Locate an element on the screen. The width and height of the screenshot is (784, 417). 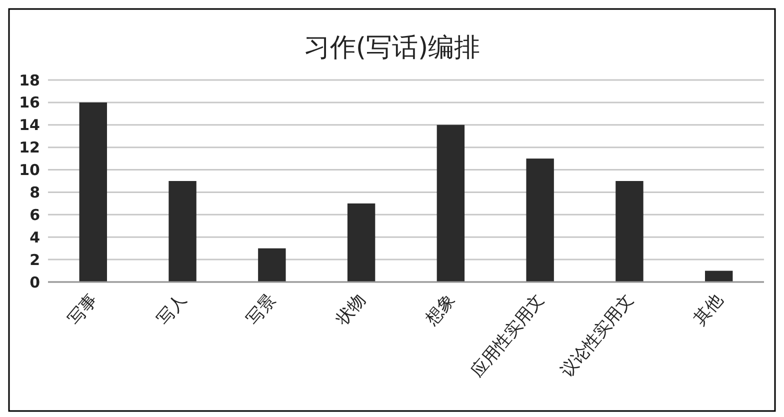
x-tick-label: 想象 is located at coordinates (440, 310).